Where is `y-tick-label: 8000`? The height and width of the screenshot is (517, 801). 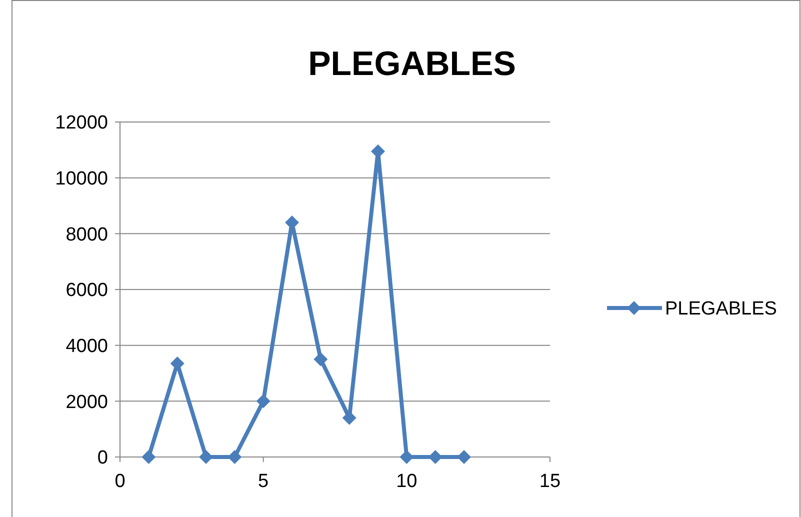
y-tick-label: 8000 is located at coordinates (87, 235).